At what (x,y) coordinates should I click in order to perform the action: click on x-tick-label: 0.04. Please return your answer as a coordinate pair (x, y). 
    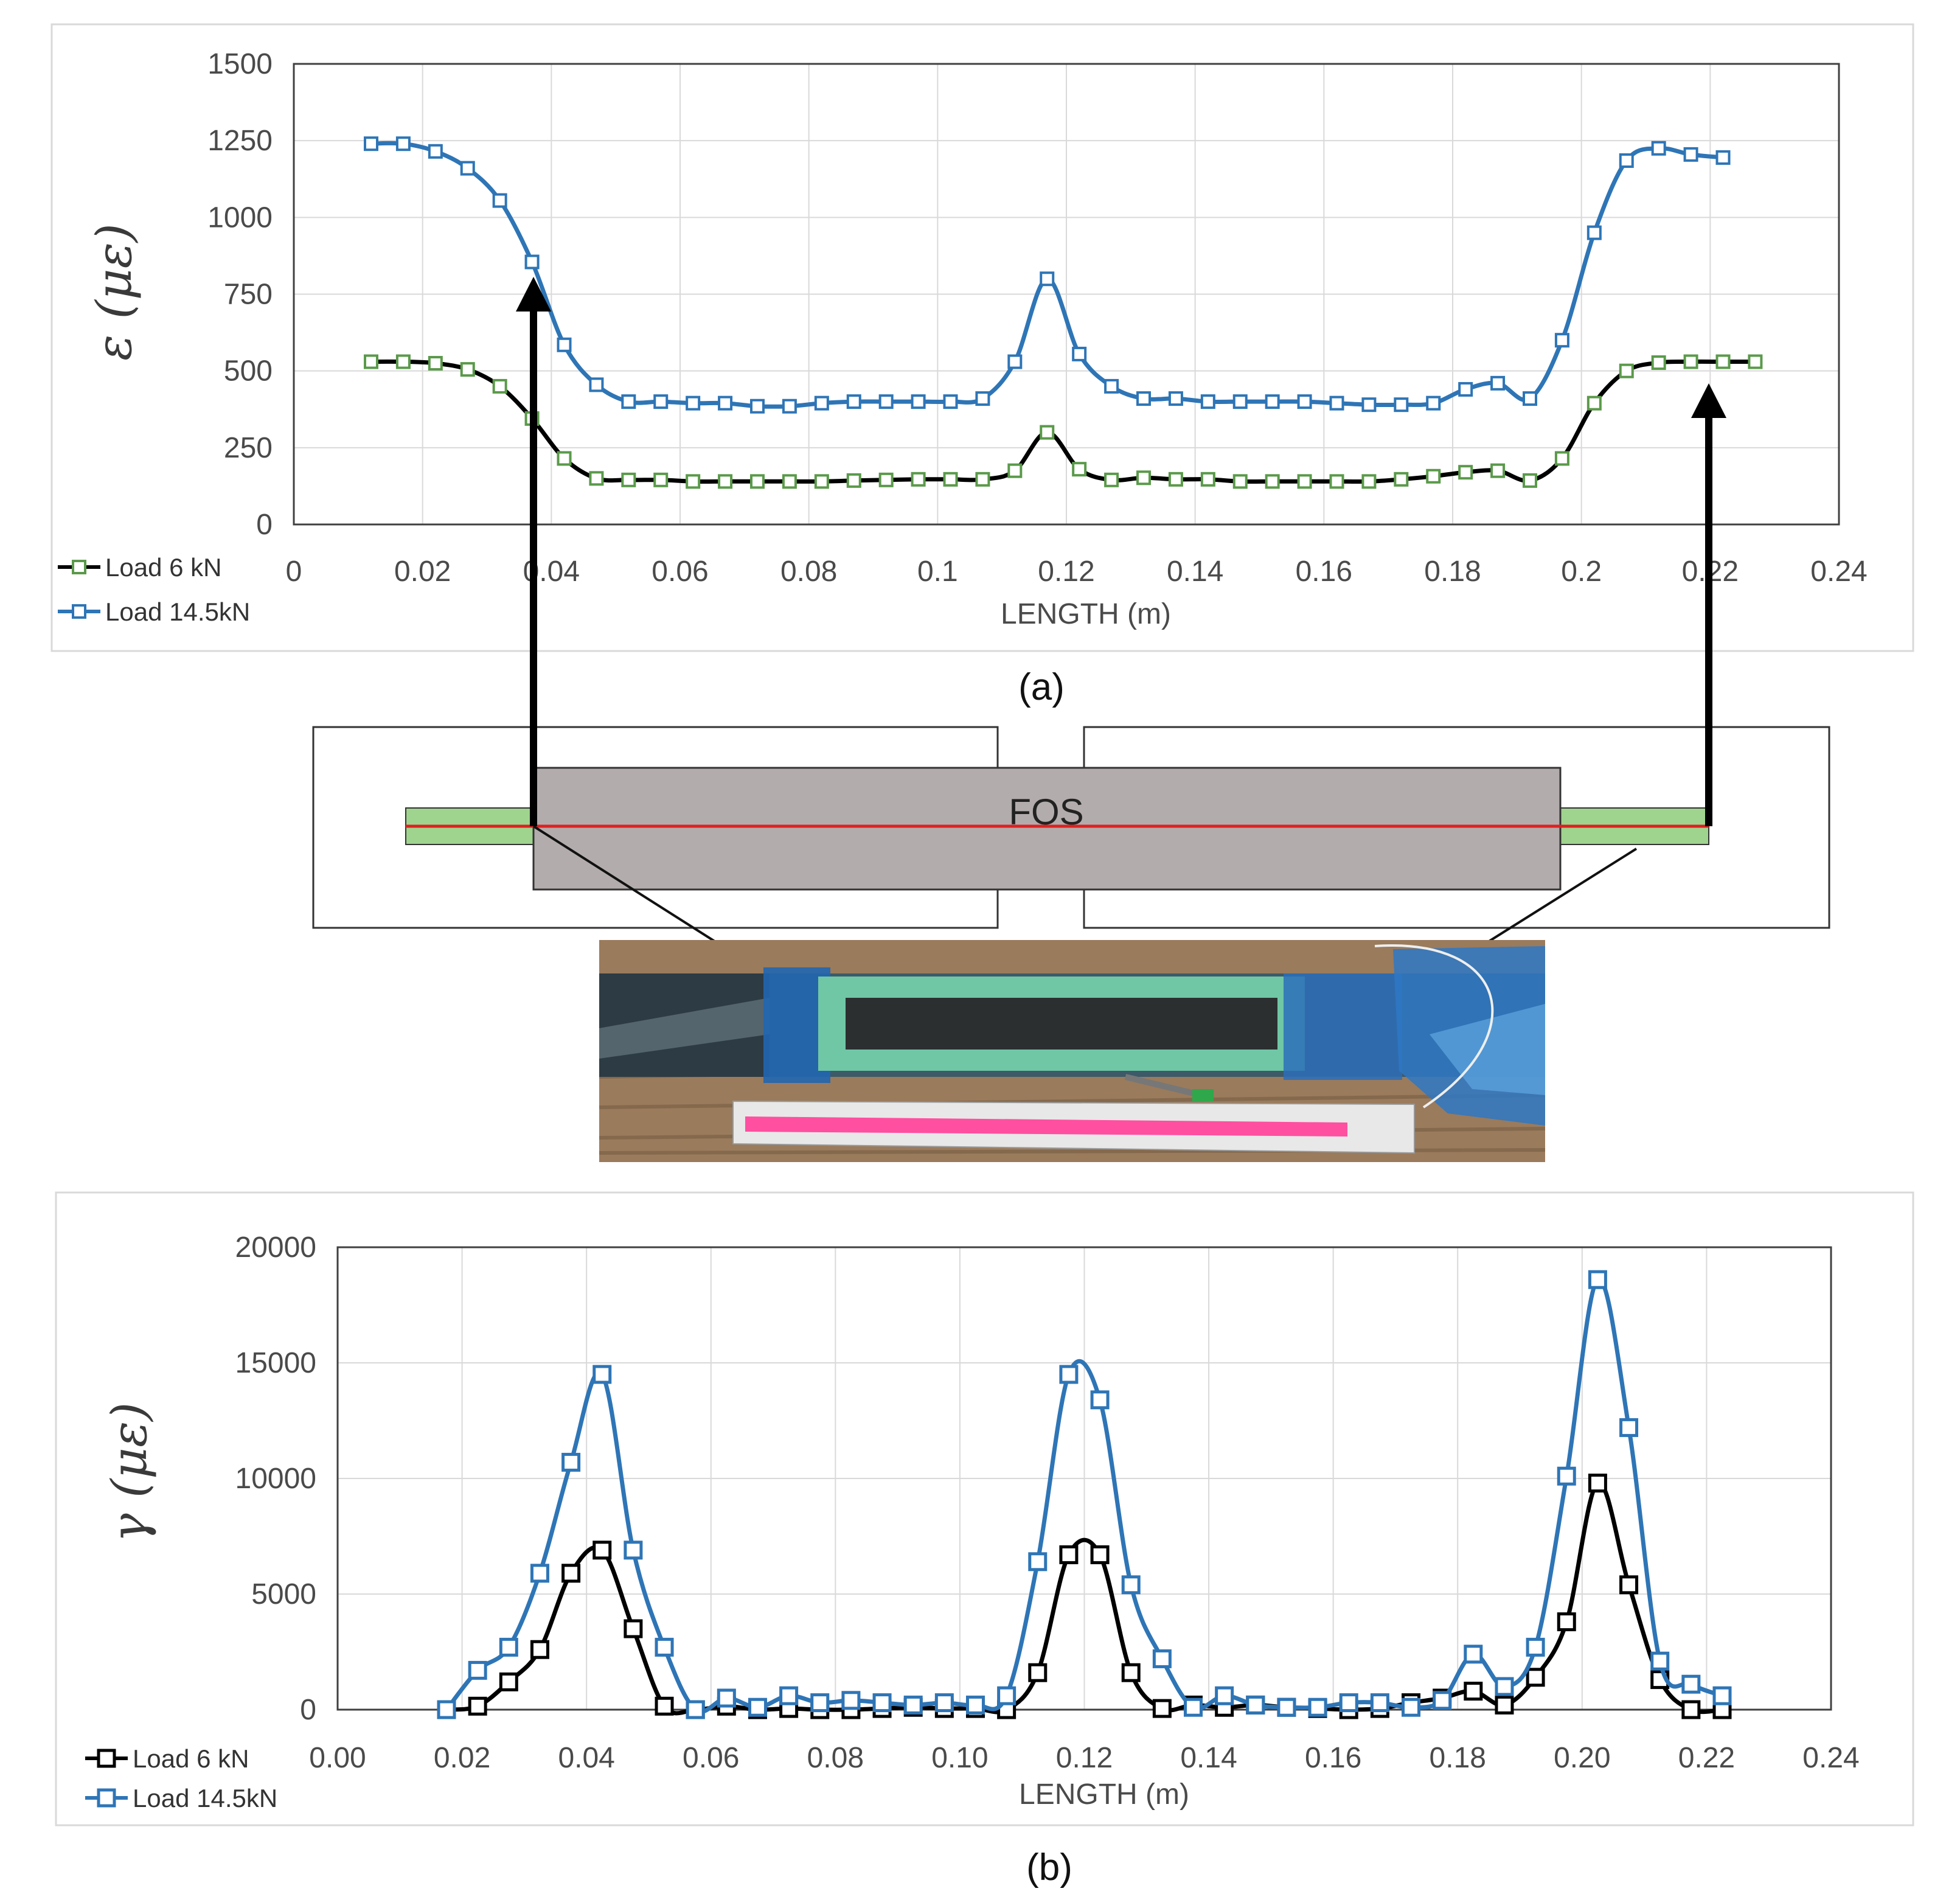
    Looking at the image, I should click on (586, 1758).